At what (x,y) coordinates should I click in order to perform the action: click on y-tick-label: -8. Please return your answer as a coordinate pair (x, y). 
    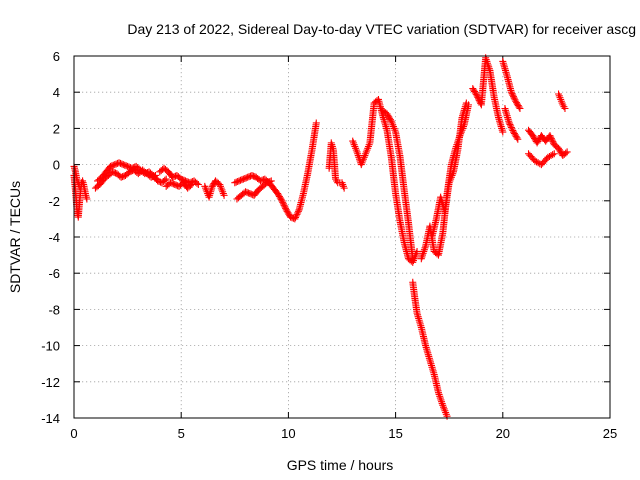
    Looking at the image, I should click on (54, 309).